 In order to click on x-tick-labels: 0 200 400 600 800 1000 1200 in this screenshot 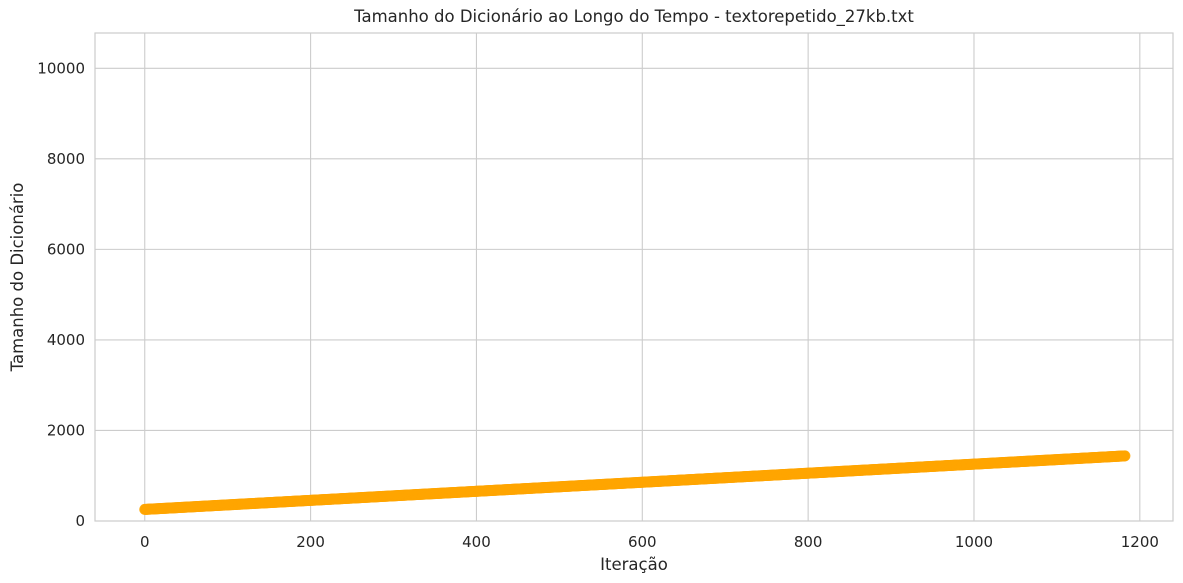, I will do `click(649, 542)`.